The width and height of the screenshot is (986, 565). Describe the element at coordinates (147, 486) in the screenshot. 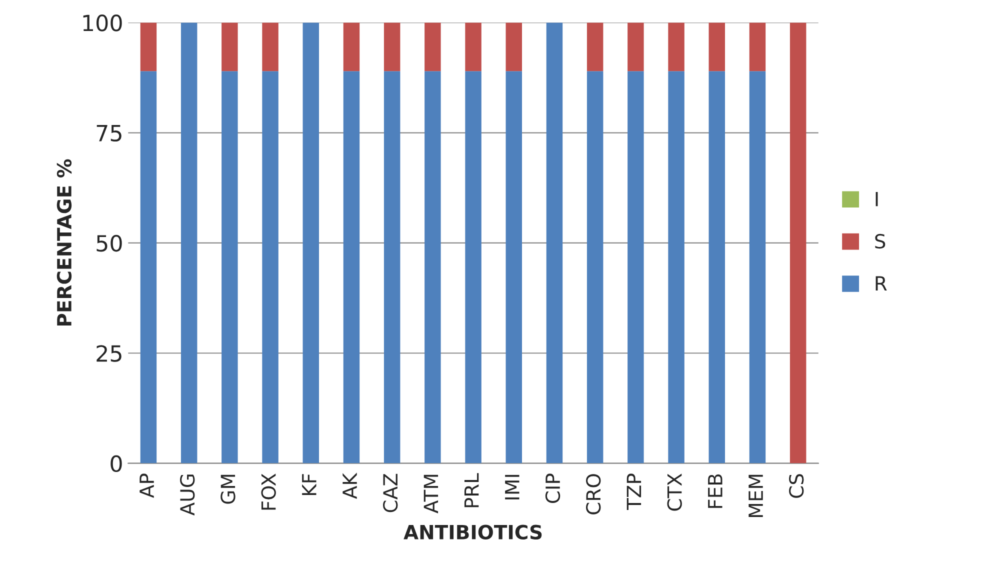

I see `x-tick-label: AP` at that location.